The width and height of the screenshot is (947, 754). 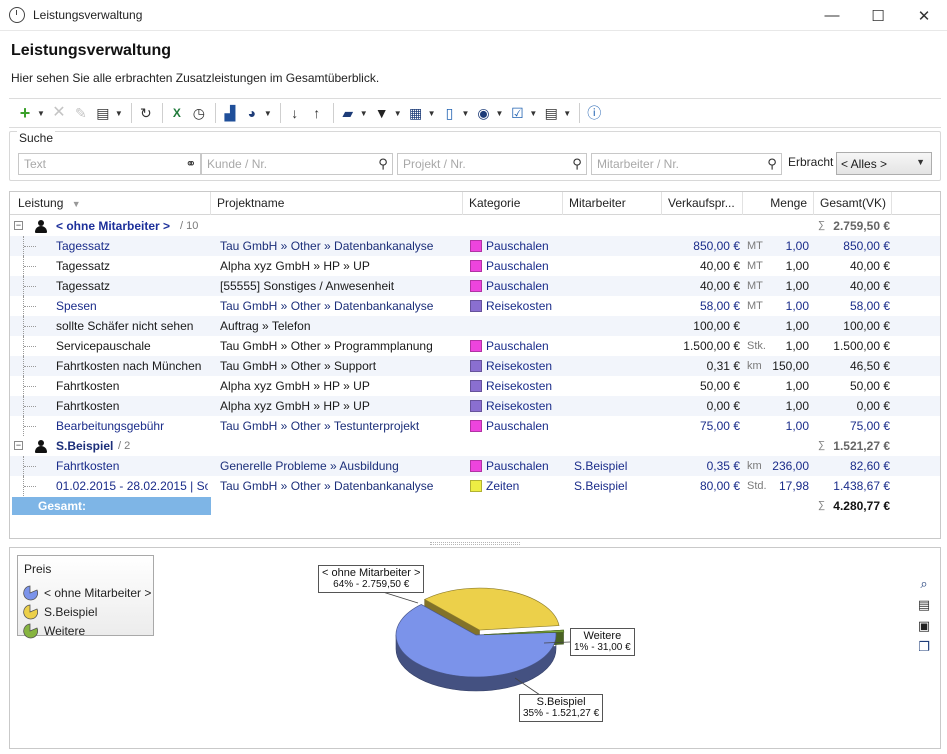 What do you see at coordinates (523, 113) in the screenshot?
I see `checklist-button: ☑ ▼` at bounding box center [523, 113].